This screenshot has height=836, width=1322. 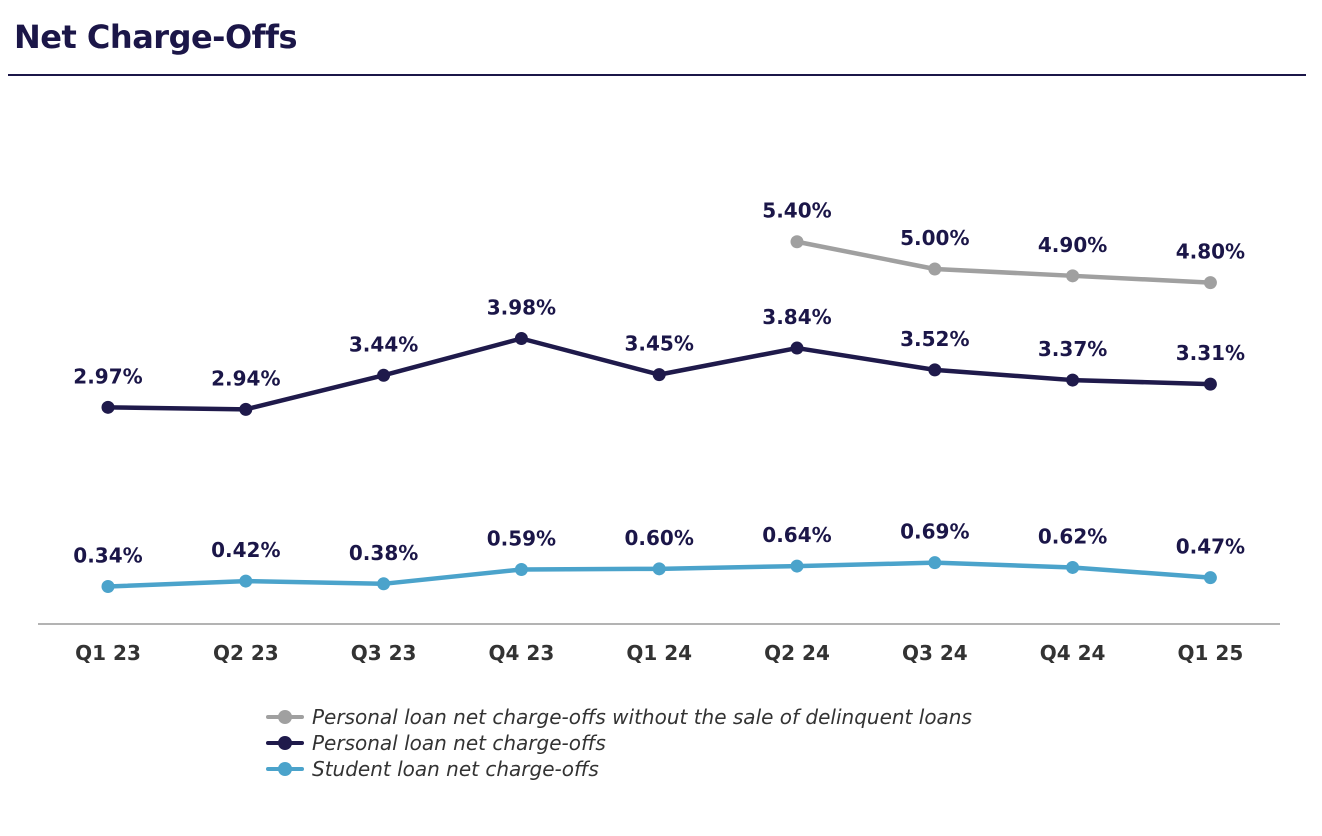 What do you see at coordinates (1072, 536) in the screenshot?
I see `data-label: 0.62%` at bounding box center [1072, 536].